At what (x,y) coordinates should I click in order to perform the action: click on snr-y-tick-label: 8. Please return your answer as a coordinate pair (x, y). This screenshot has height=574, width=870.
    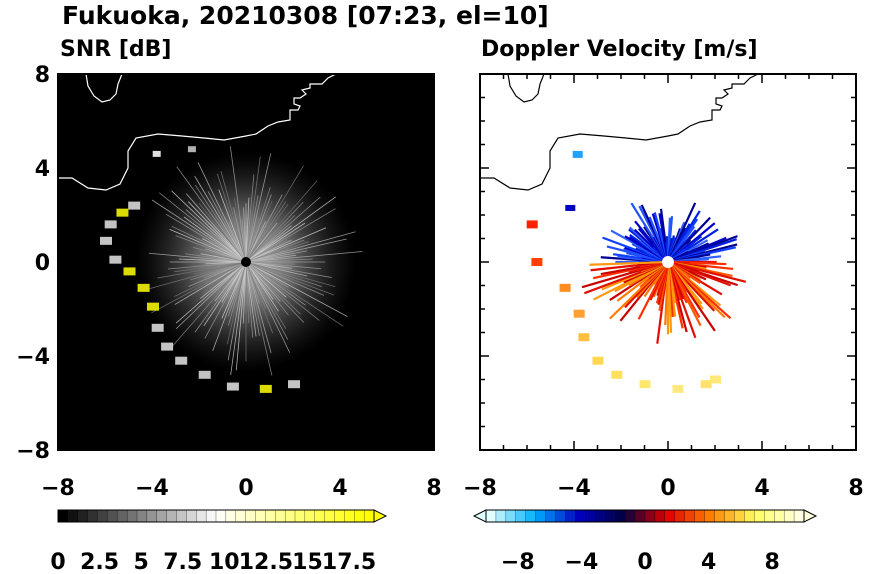
    Looking at the image, I should click on (42, 75).